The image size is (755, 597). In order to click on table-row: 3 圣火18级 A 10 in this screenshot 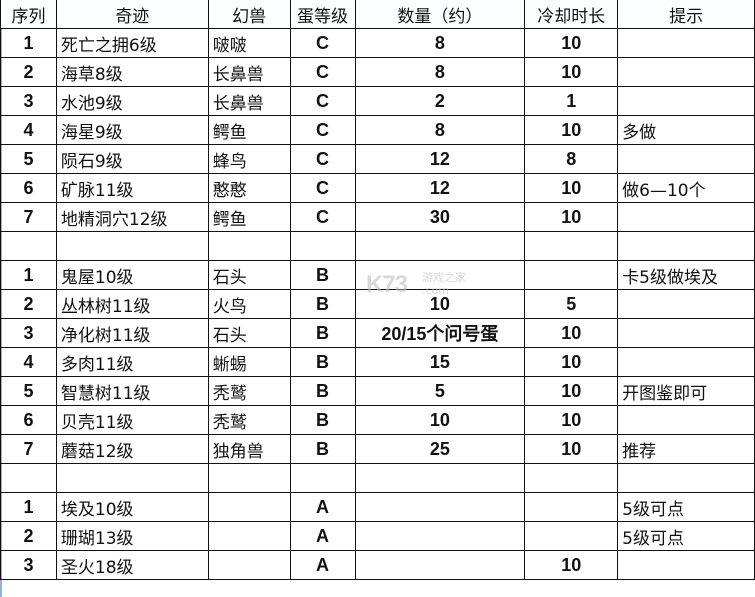, I will do `click(377, 565)`.